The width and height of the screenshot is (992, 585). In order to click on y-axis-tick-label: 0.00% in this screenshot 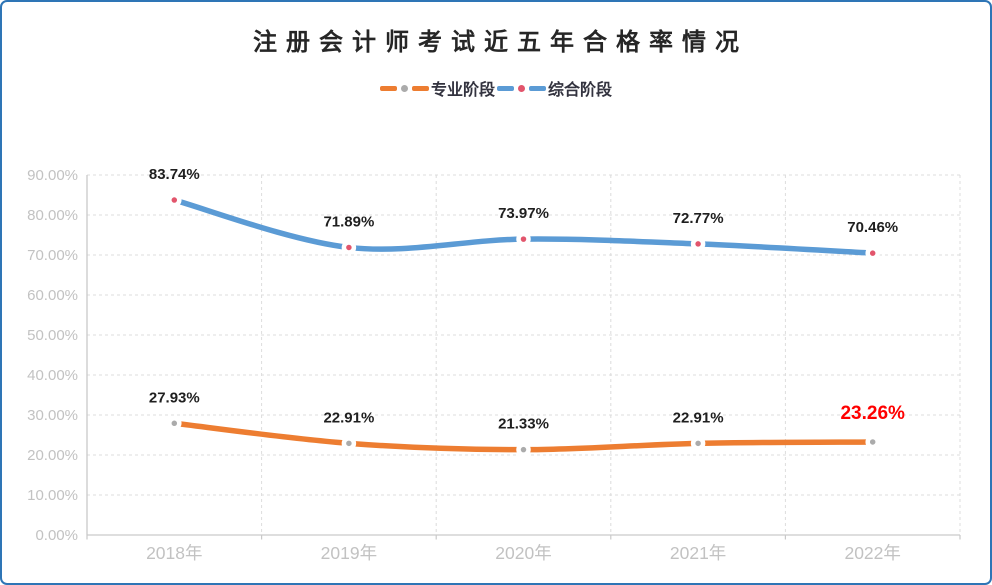, I will do `click(56, 535)`.